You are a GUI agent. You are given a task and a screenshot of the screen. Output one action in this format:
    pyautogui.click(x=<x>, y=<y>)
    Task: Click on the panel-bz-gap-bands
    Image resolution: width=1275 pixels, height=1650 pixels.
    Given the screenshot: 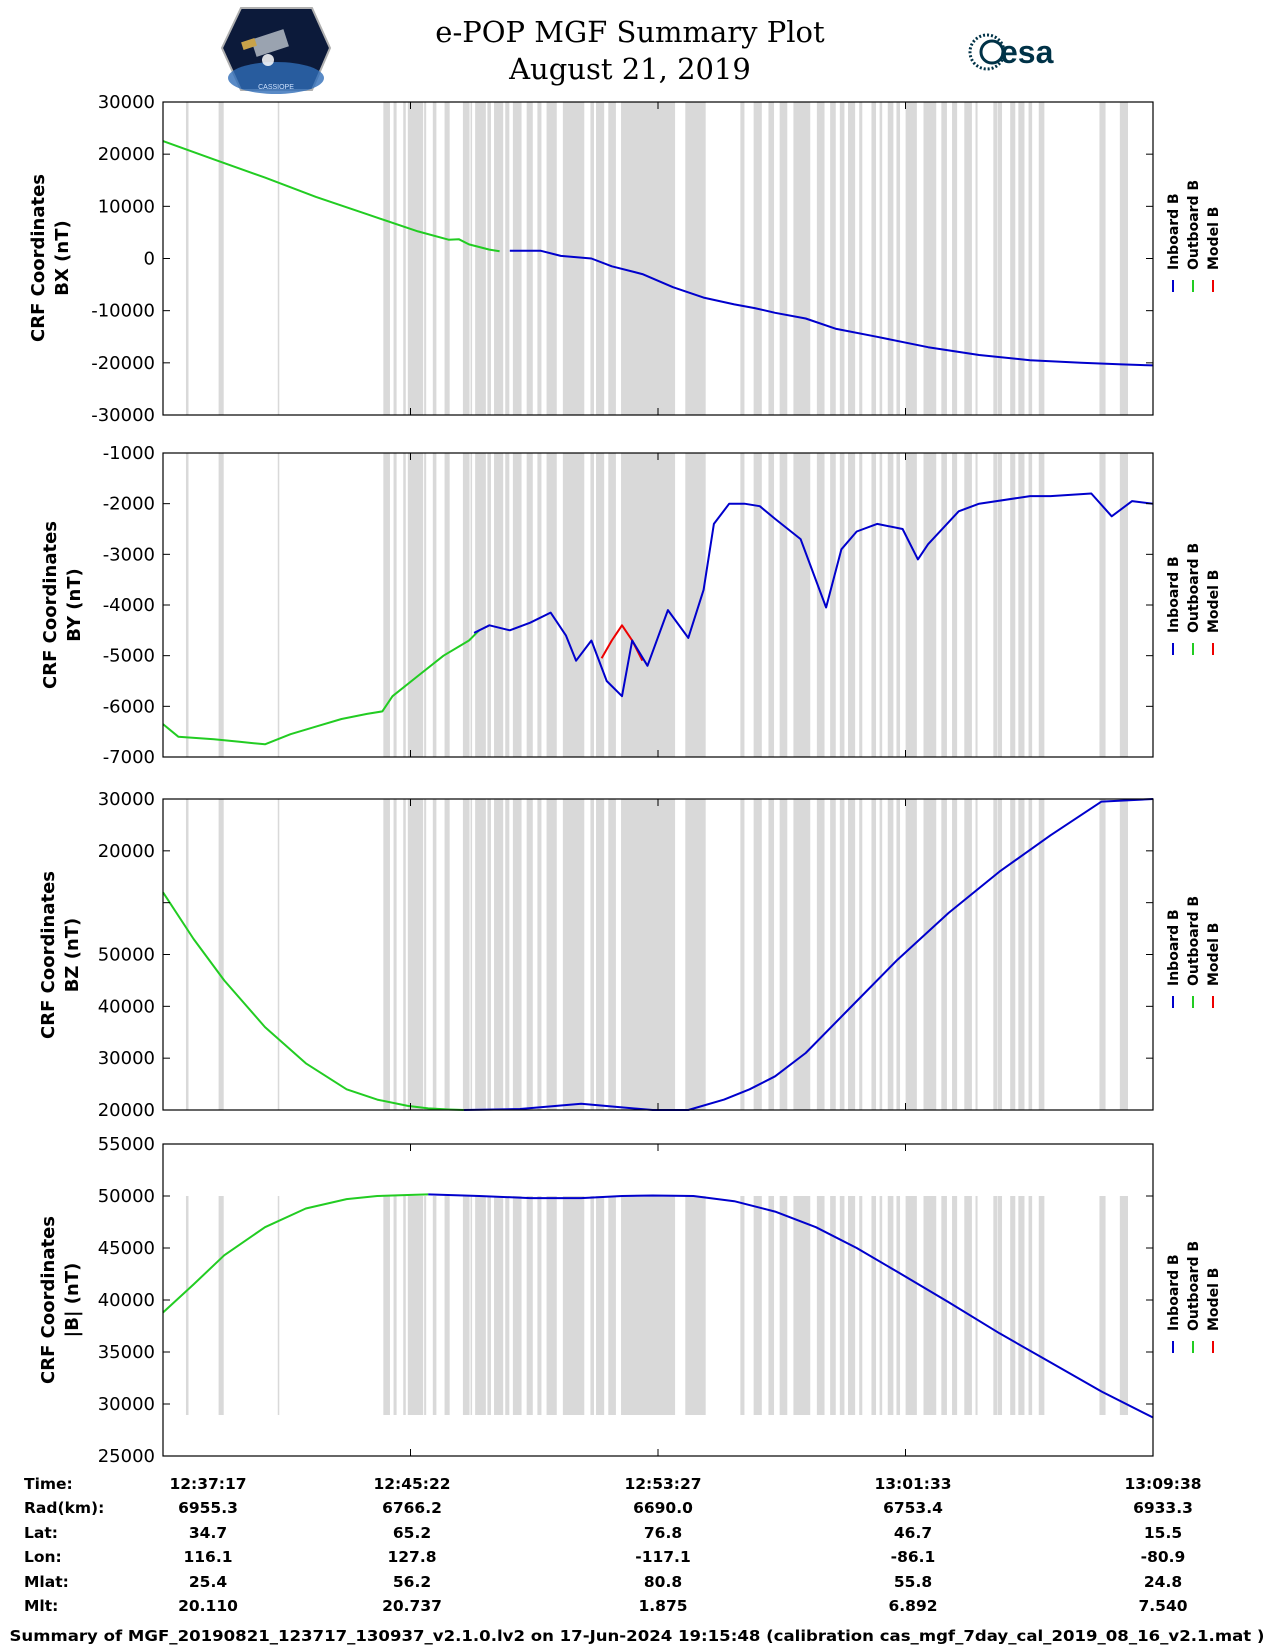 What is the action you would take?
    pyautogui.click(x=657, y=954)
    